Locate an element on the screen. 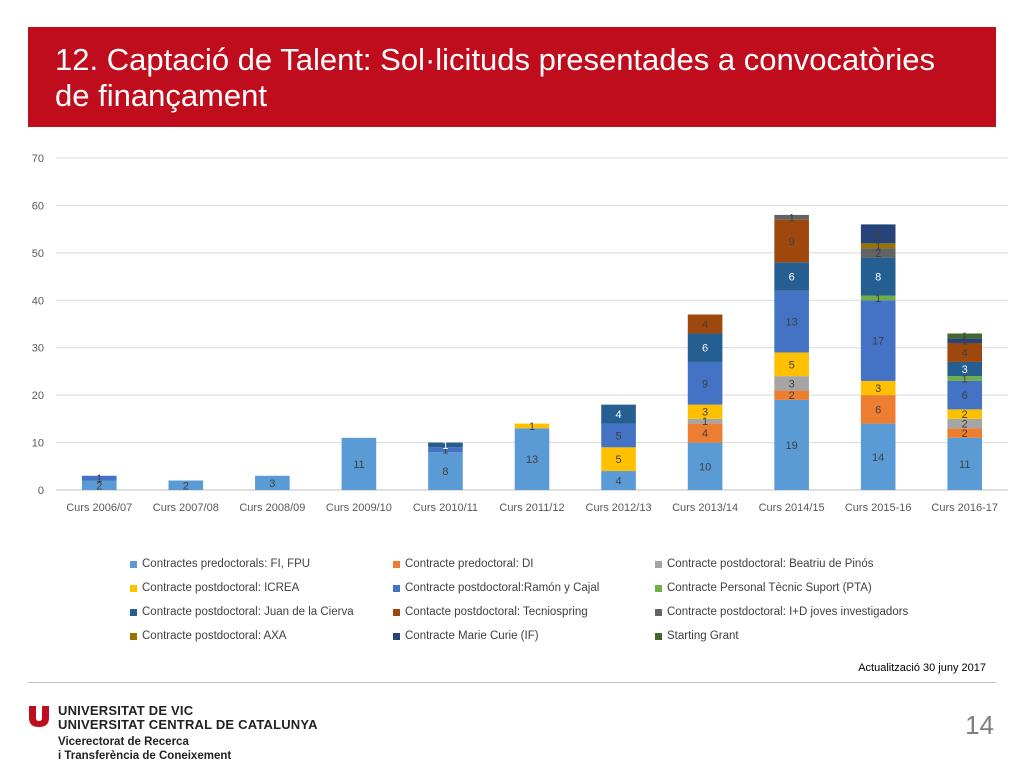 The width and height of the screenshot is (1024, 768). data-label: 19 is located at coordinates (792, 446).